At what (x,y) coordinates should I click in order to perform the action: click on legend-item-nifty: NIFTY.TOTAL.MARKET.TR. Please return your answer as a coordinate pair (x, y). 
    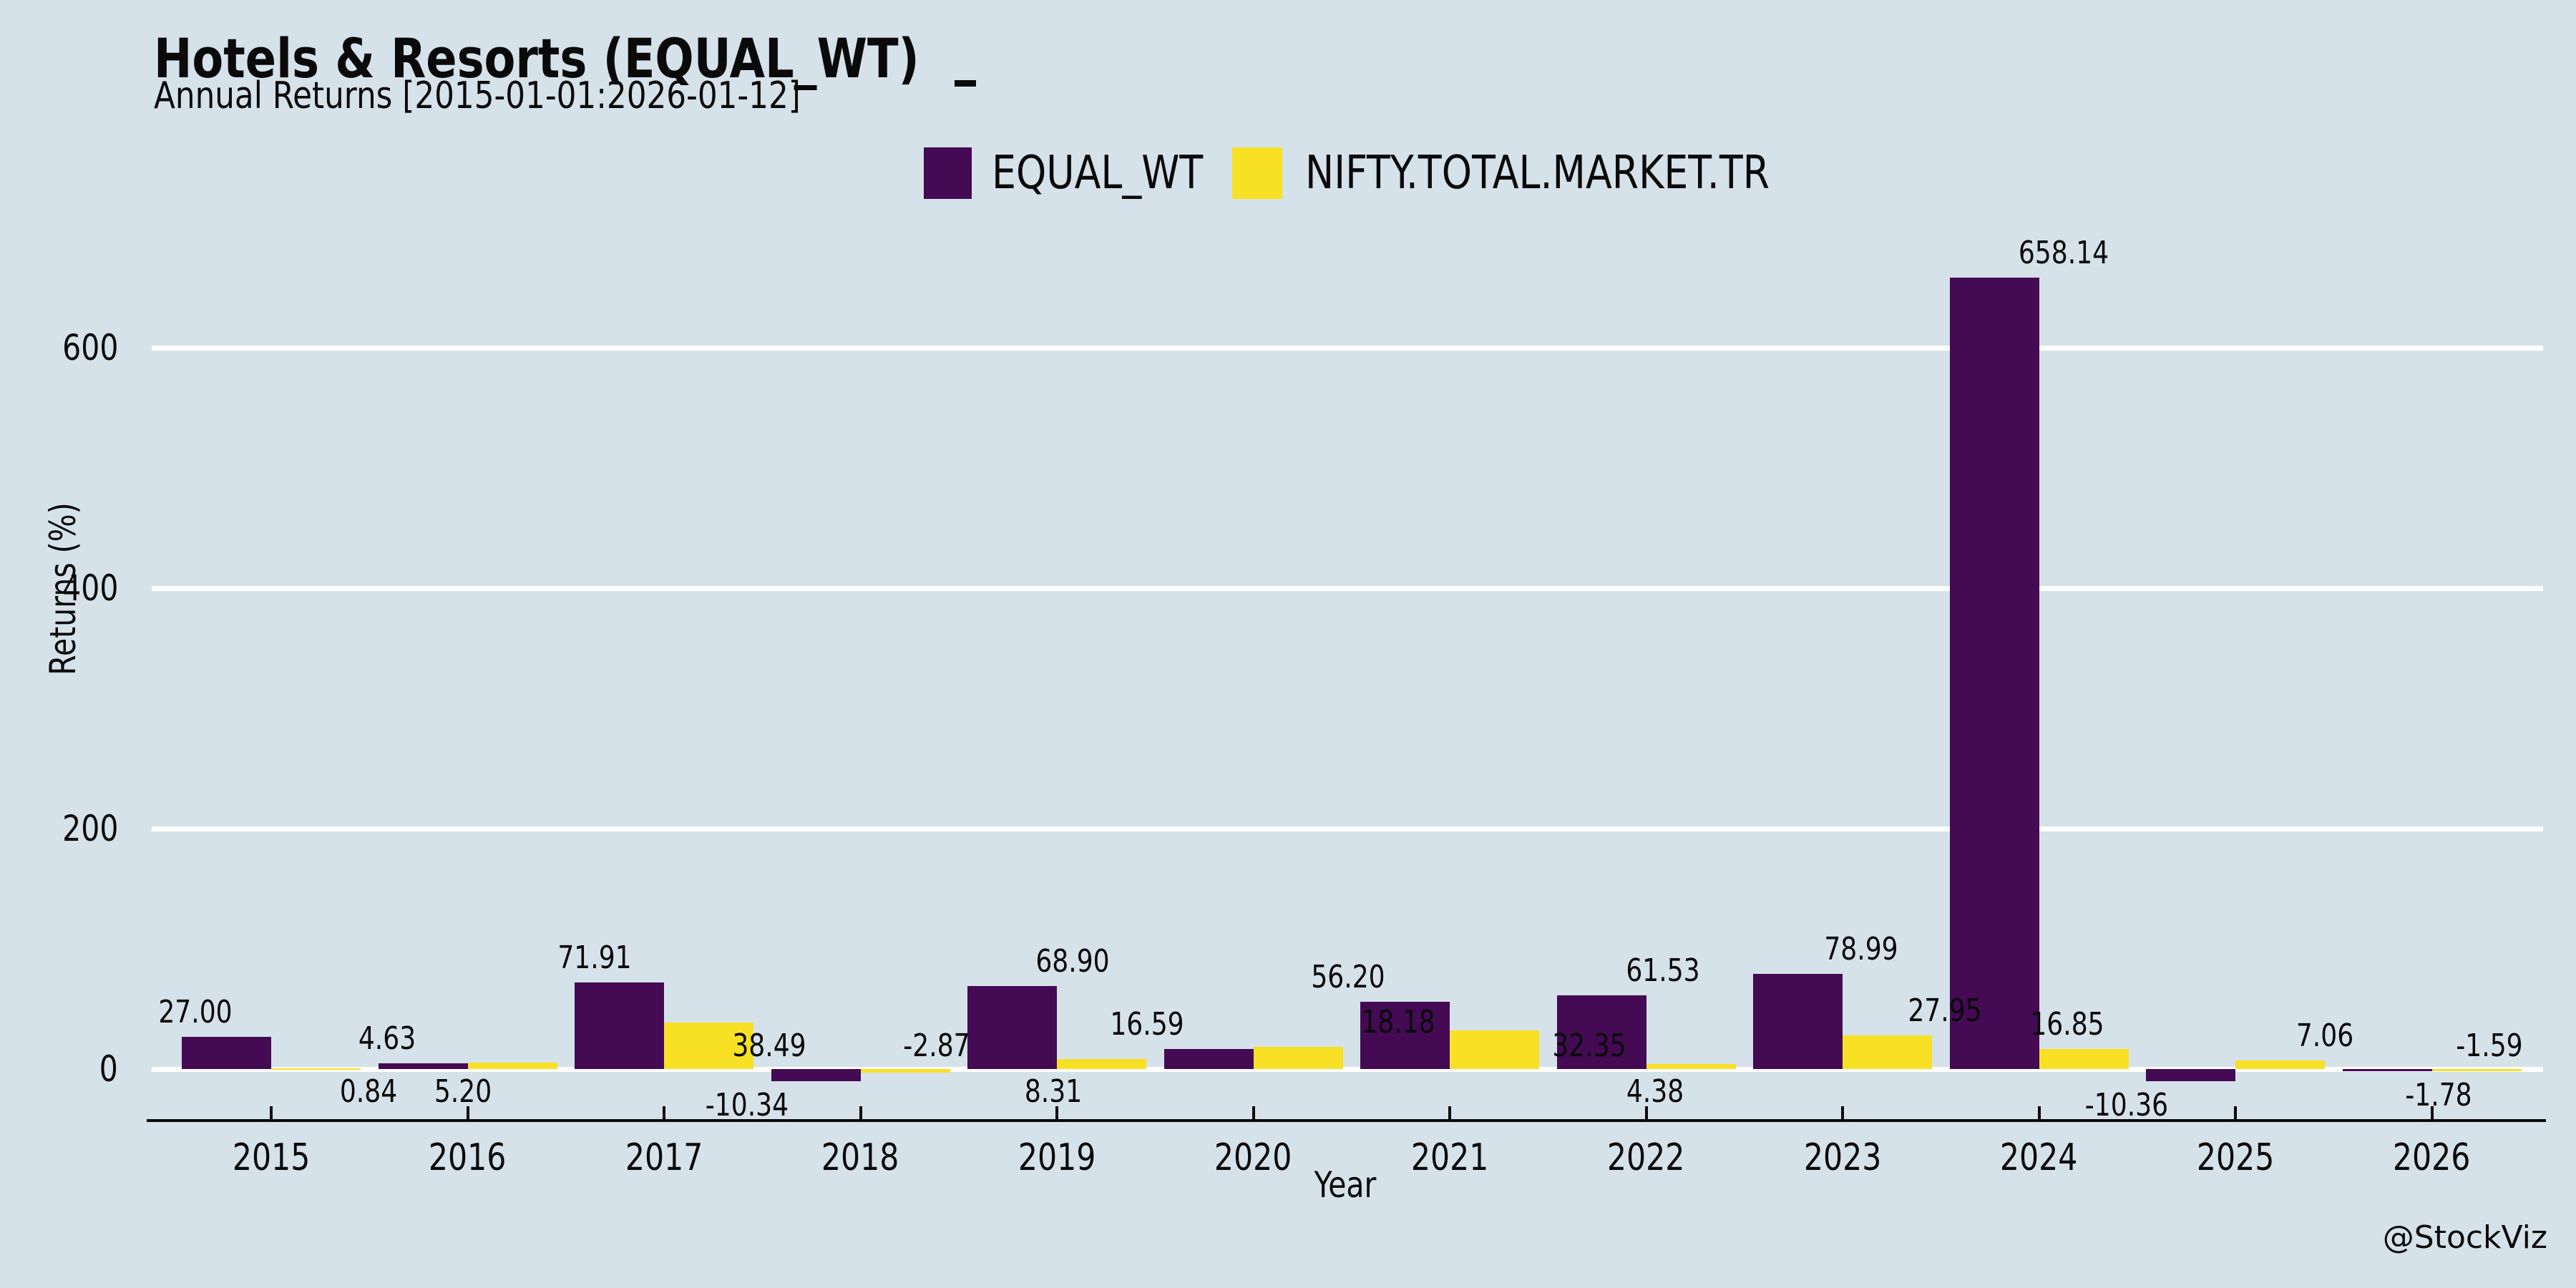
    Looking at the image, I should click on (1581, 173).